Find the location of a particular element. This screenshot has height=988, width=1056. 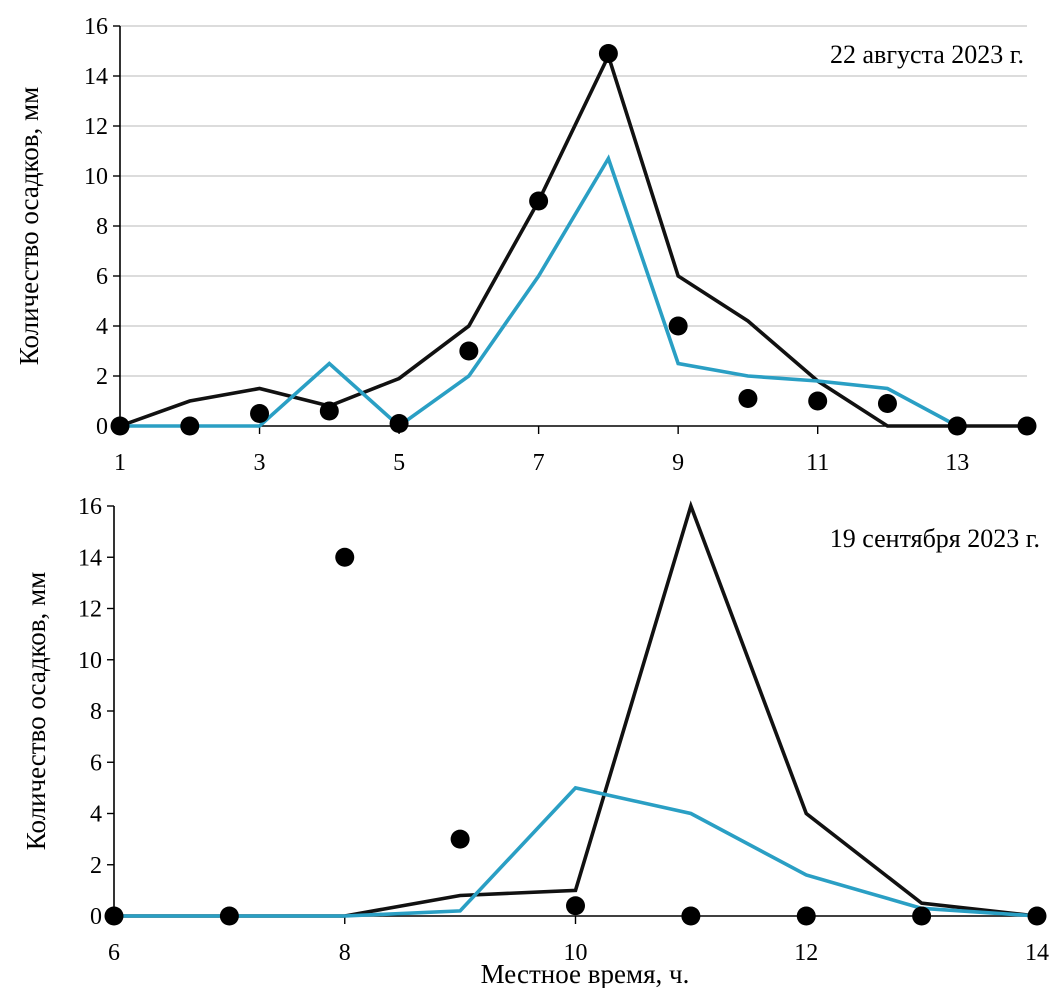

x-tick-label: 1 is located at coordinates (120, 463).